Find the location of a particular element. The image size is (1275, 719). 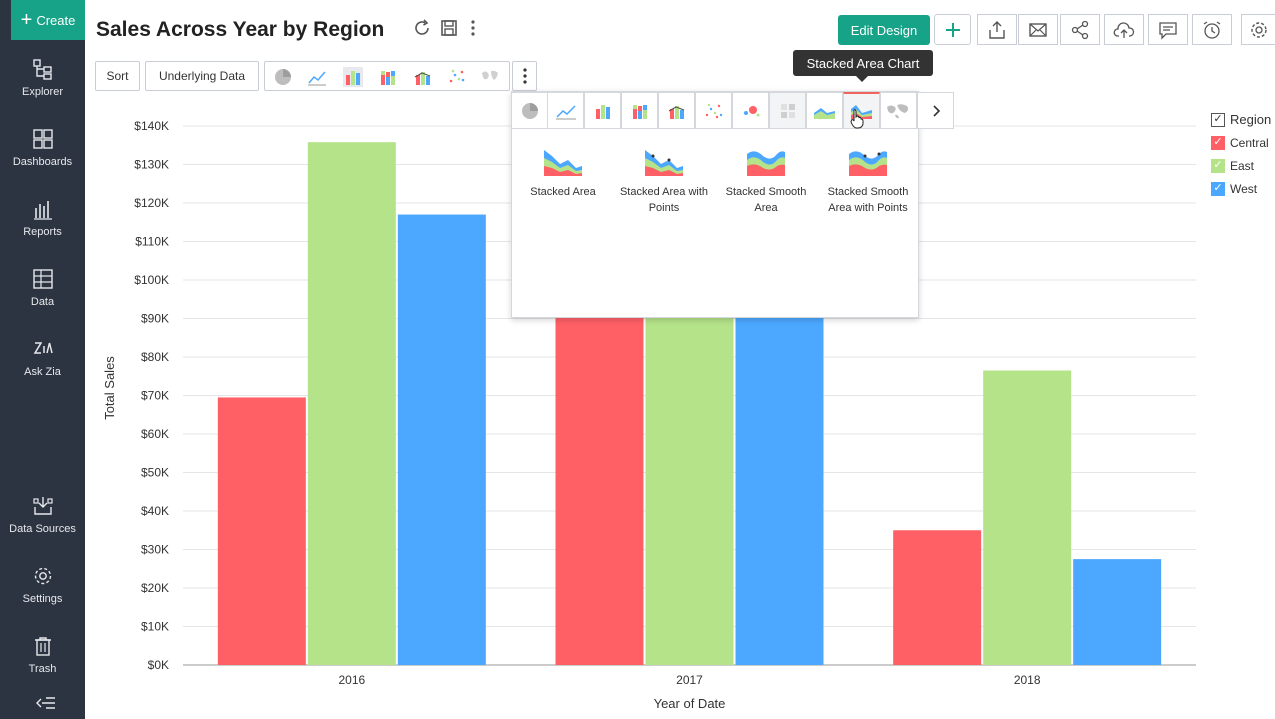

sidebar-item-label: Settings is located at coordinates (42, 599).